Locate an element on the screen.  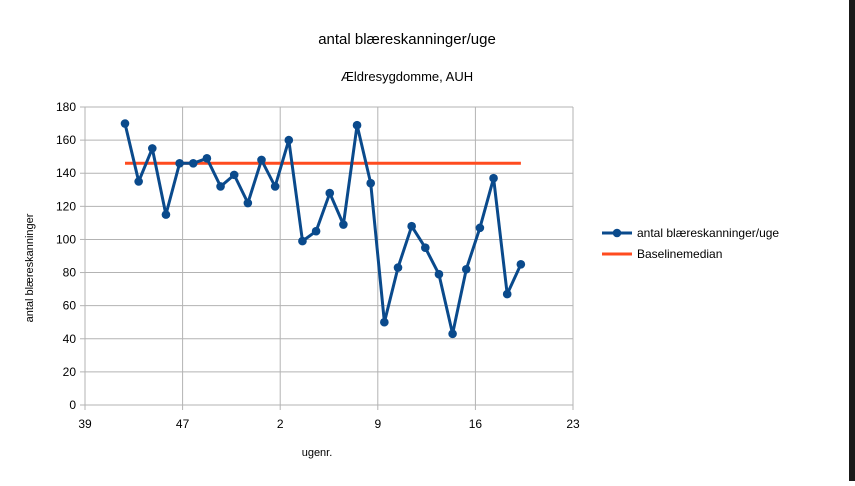
window-edge is located at coordinates (852, 240).